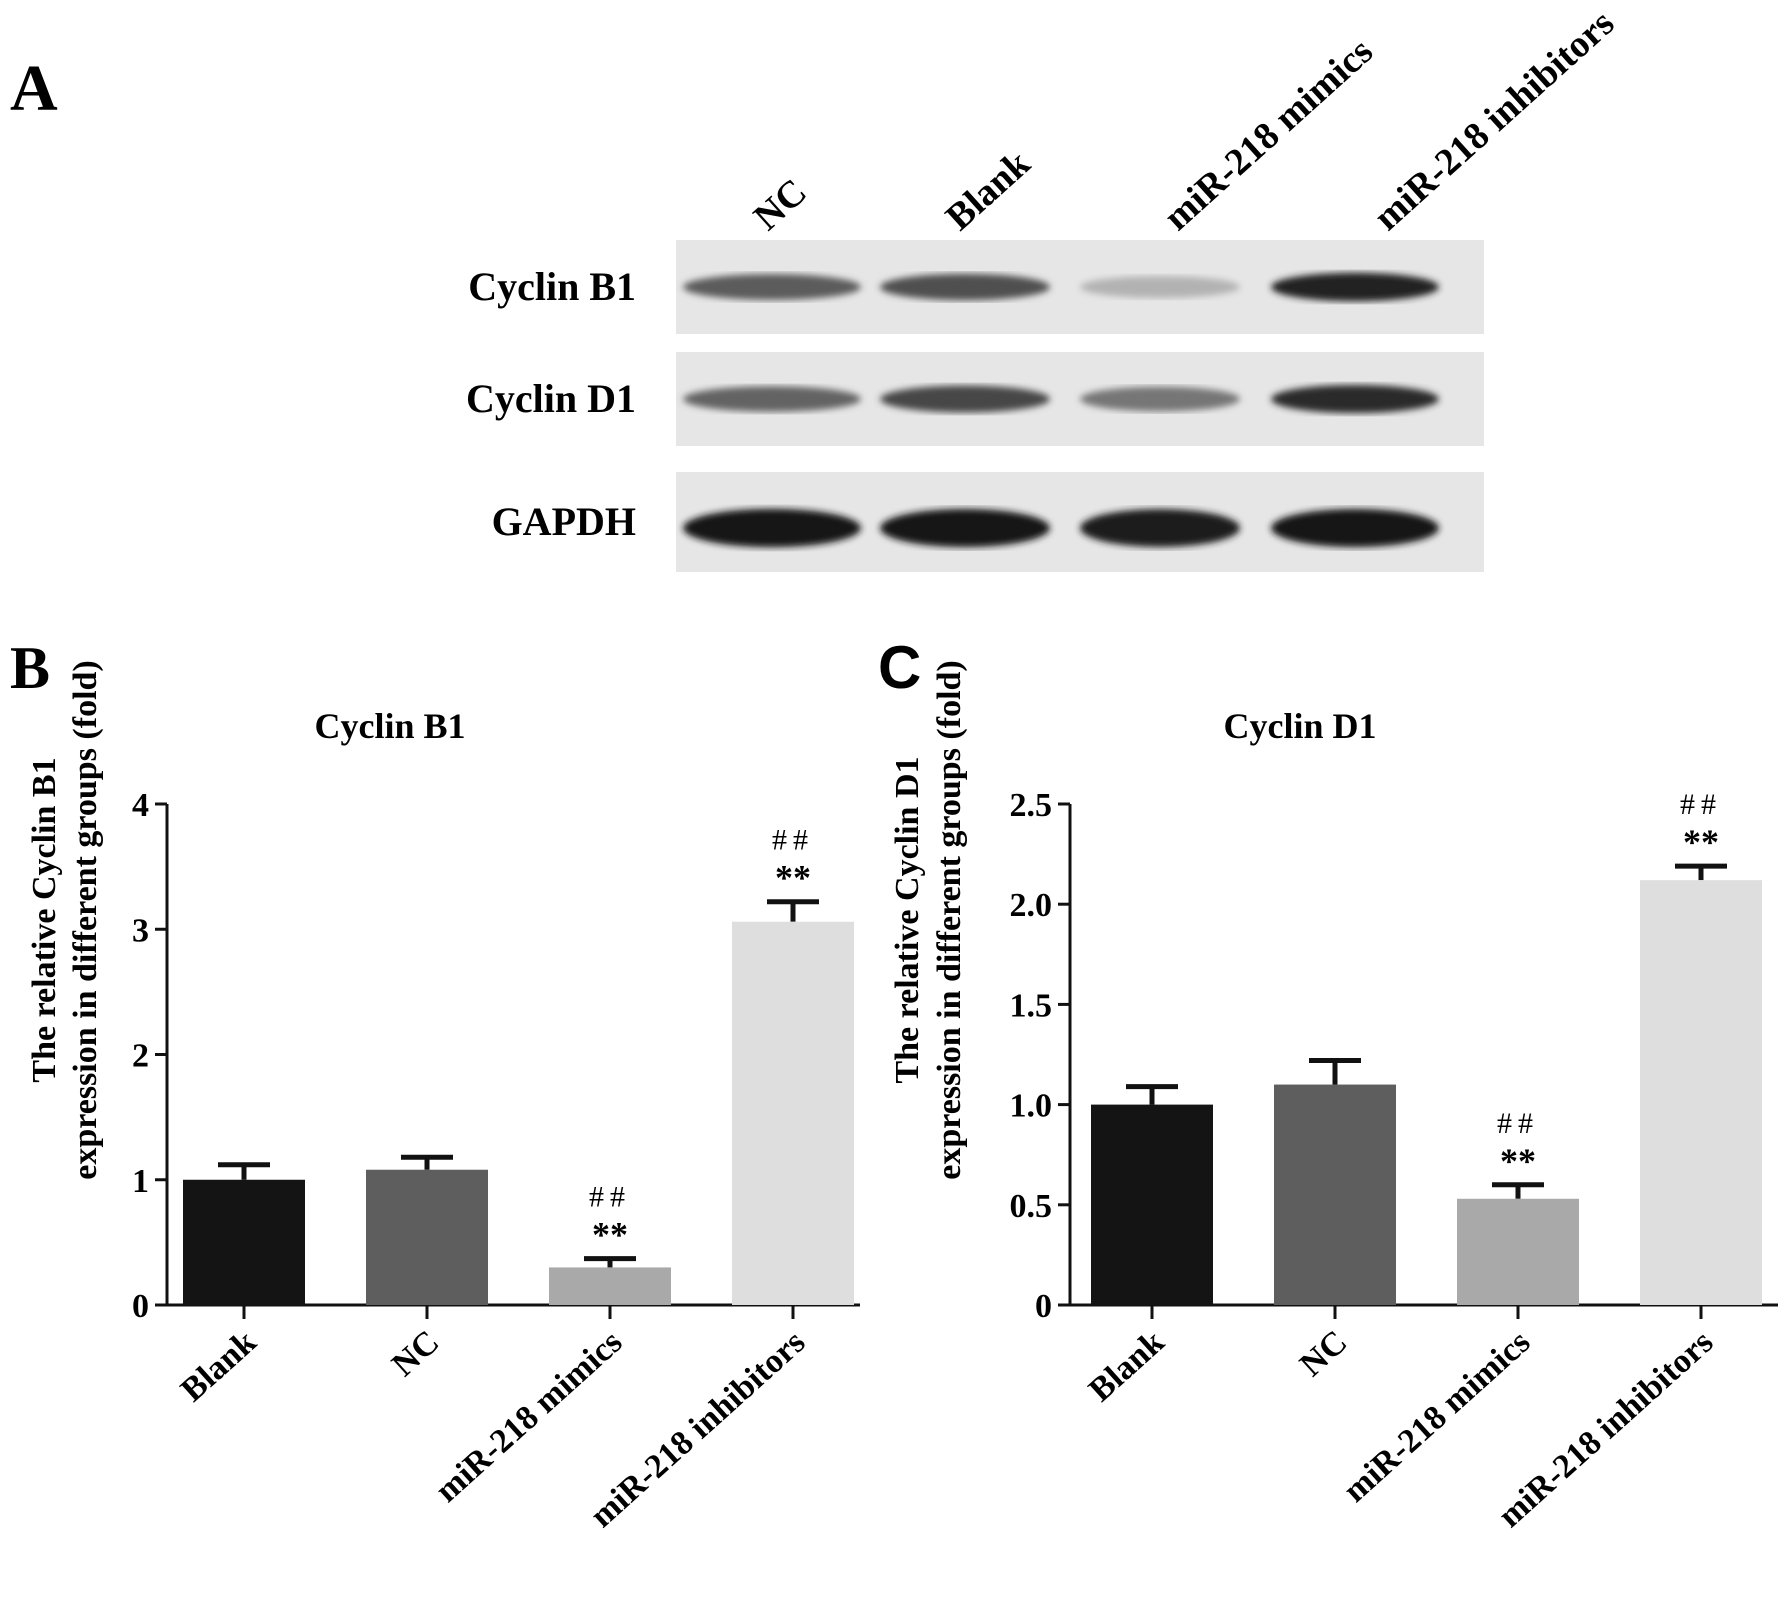  Describe the element at coordinates (30, 668) in the screenshot. I see `panel-b-label: B` at that location.